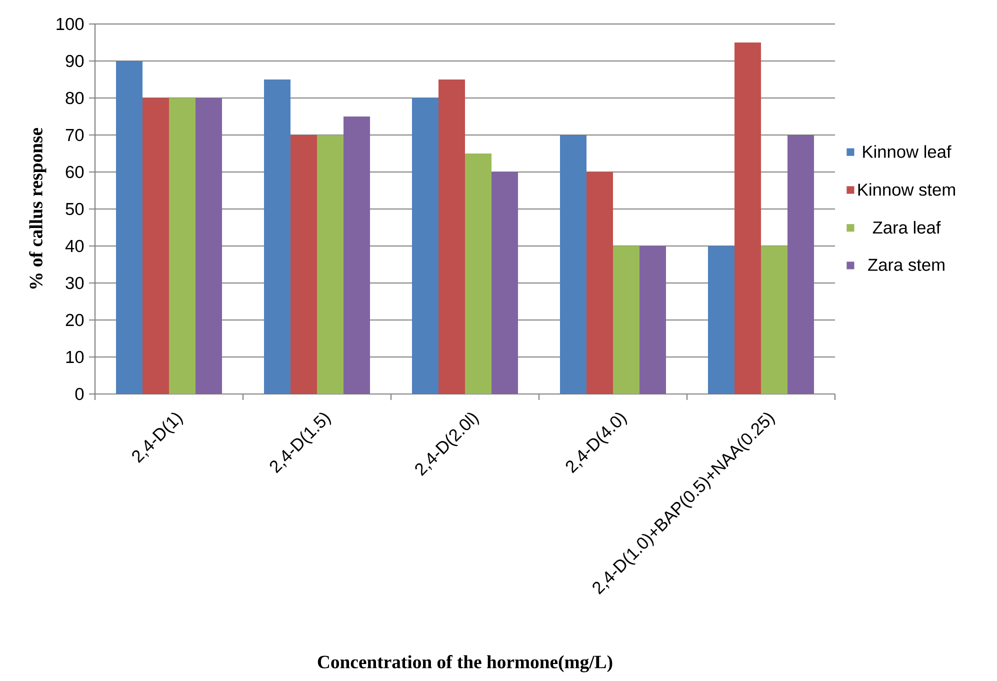 The width and height of the screenshot is (997, 681). What do you see at coordinates (75, 320) in the screenshot?
I see `y-tick-label: 20` at bounding box center [75, 320].